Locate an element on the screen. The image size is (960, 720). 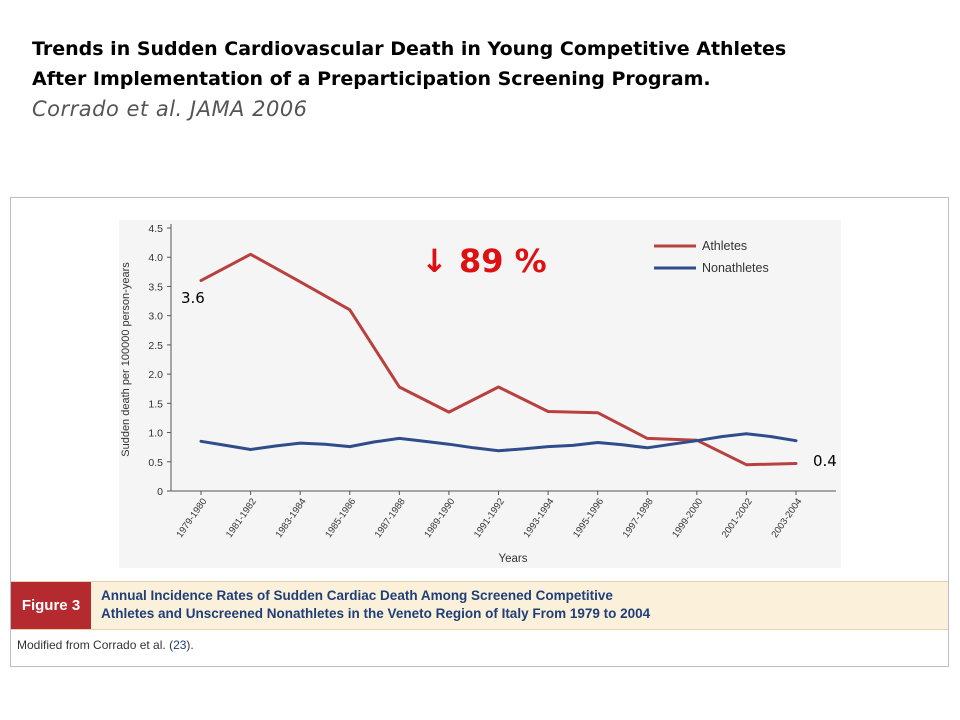
start-value-annotation: 3.6 is located at coordinates (193, 298).